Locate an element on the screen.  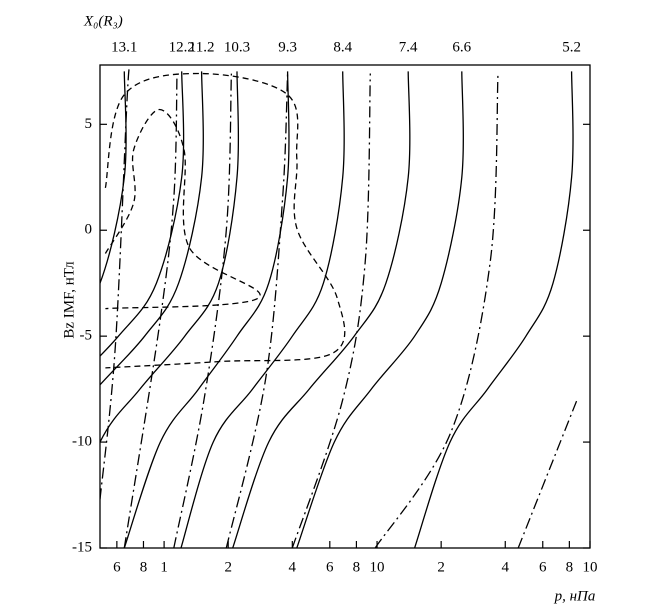
curve-label: 8.4 is located at coordinates (342, 47).